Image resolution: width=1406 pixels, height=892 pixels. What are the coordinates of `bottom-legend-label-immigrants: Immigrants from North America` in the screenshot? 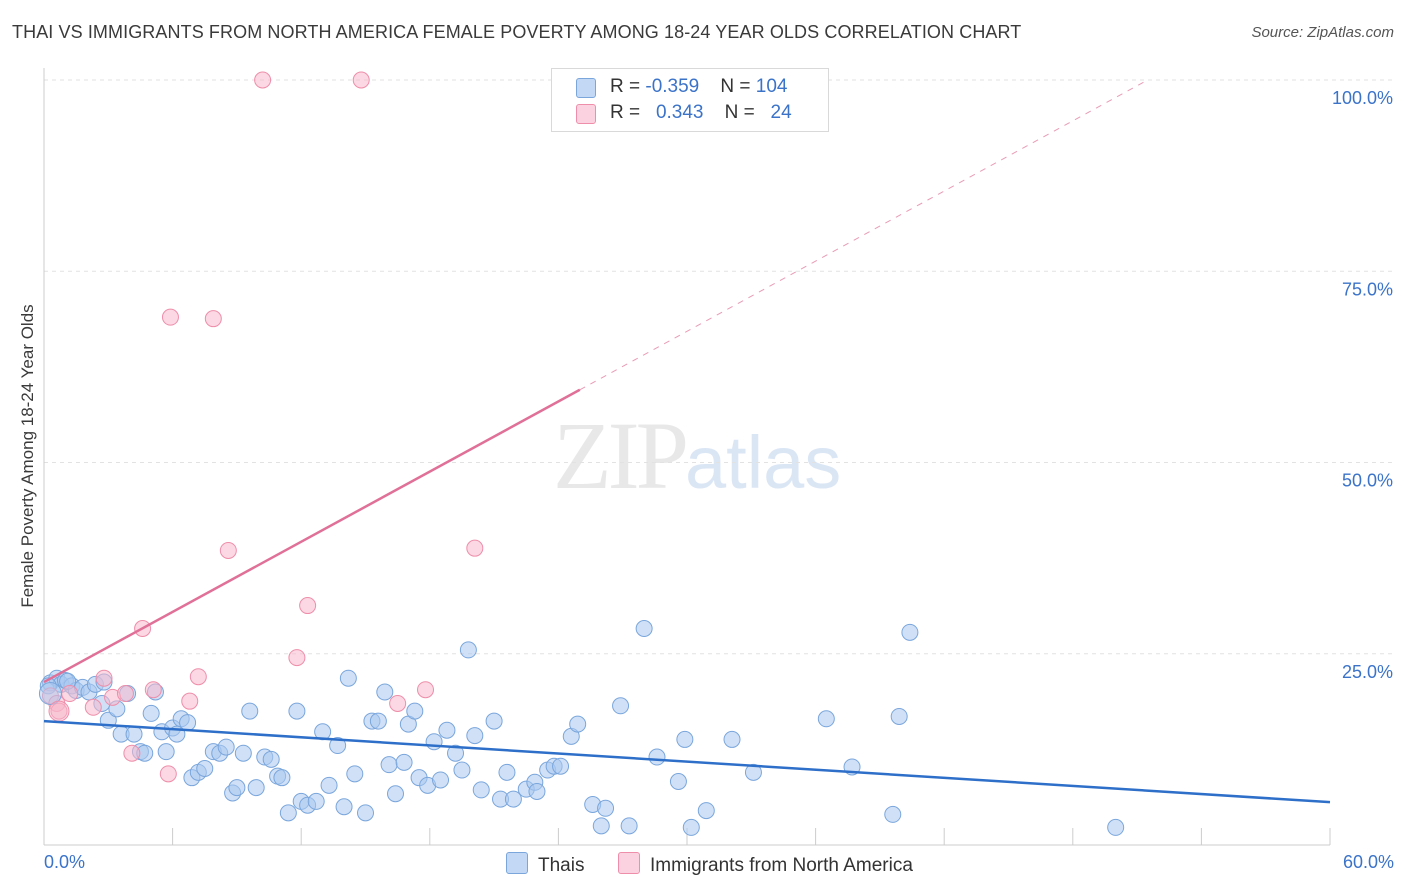 It's located at (781, 865).